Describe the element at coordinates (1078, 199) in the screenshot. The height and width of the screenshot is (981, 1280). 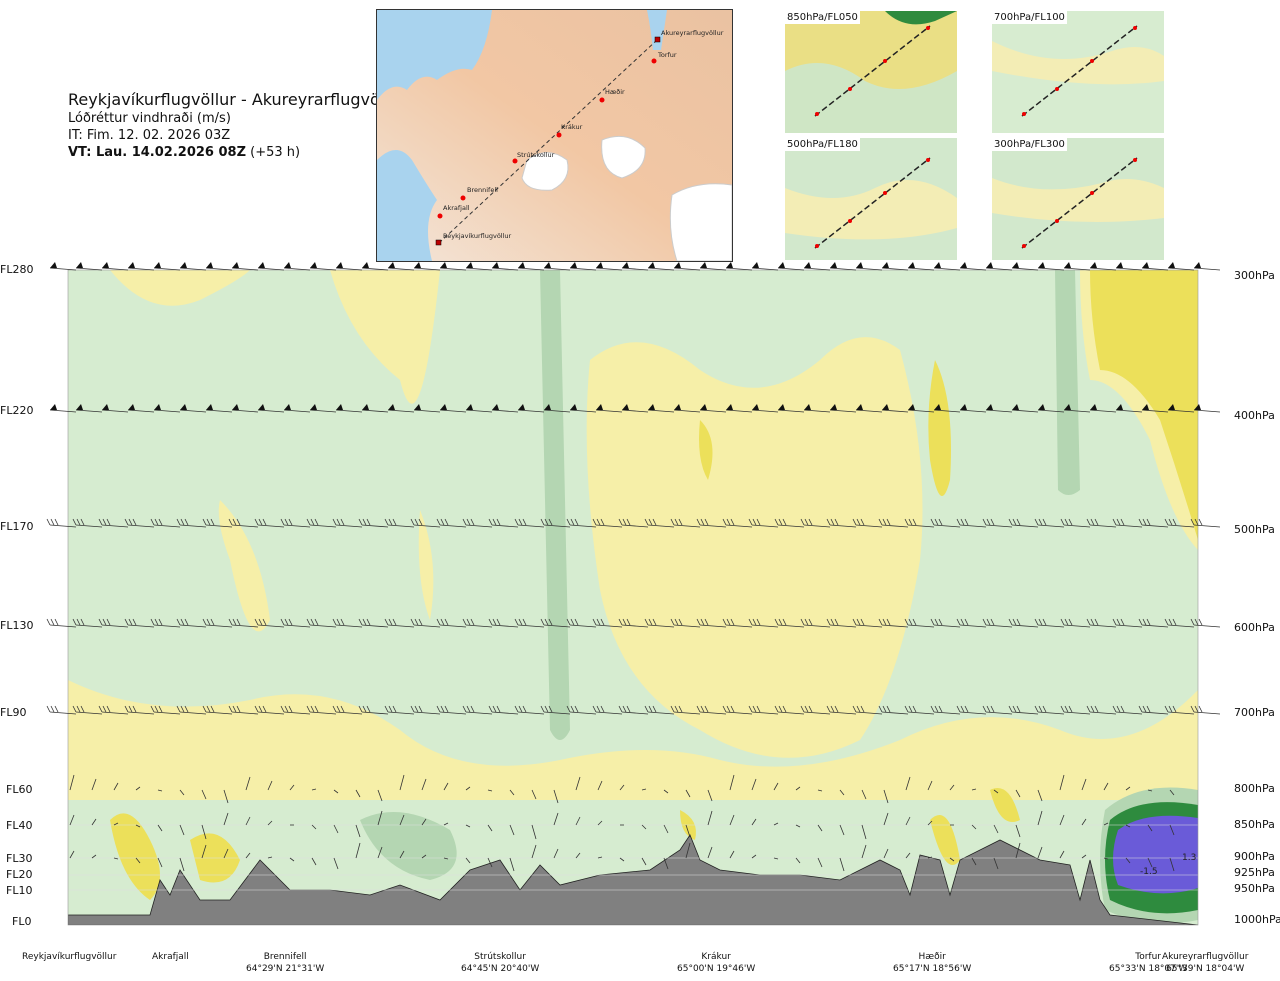
I see `thumb-300: 300hPa/FL300` at that location.